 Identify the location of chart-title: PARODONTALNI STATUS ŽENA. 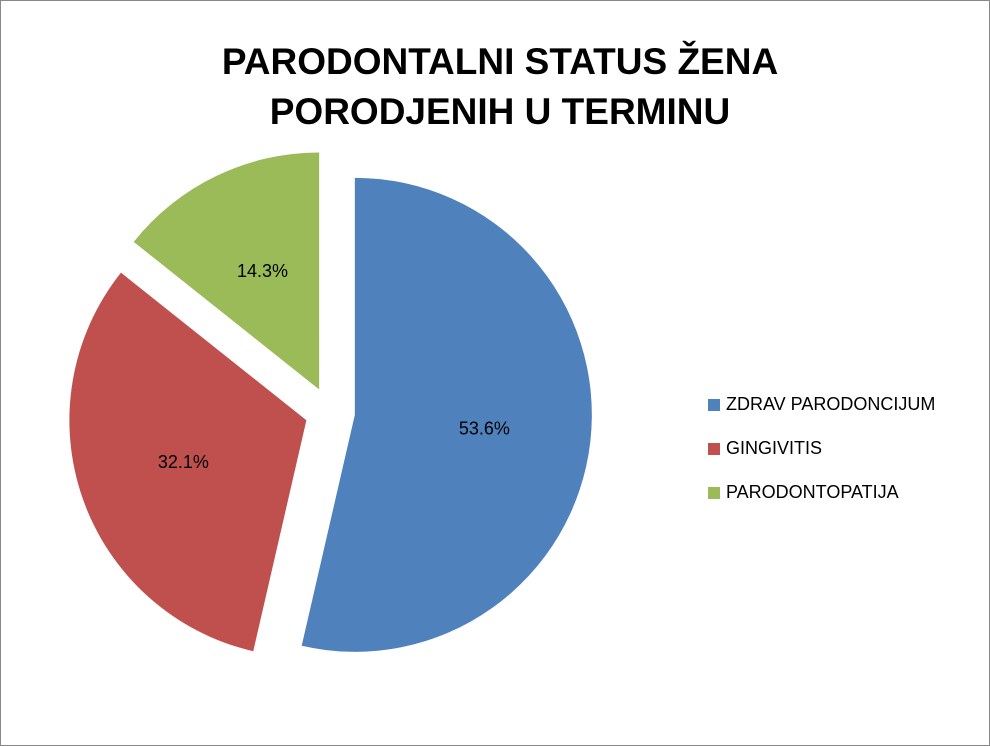
(500, 61).